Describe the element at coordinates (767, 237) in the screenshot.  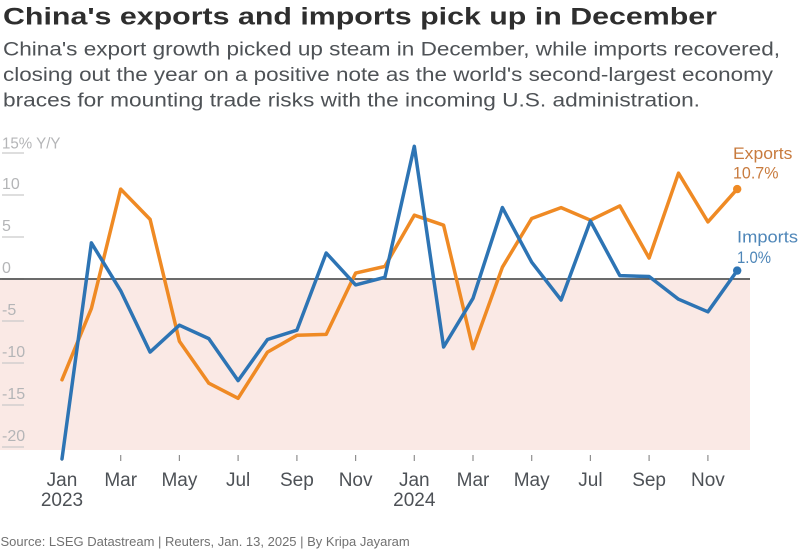
I see `svg-text: Imports` at that location.